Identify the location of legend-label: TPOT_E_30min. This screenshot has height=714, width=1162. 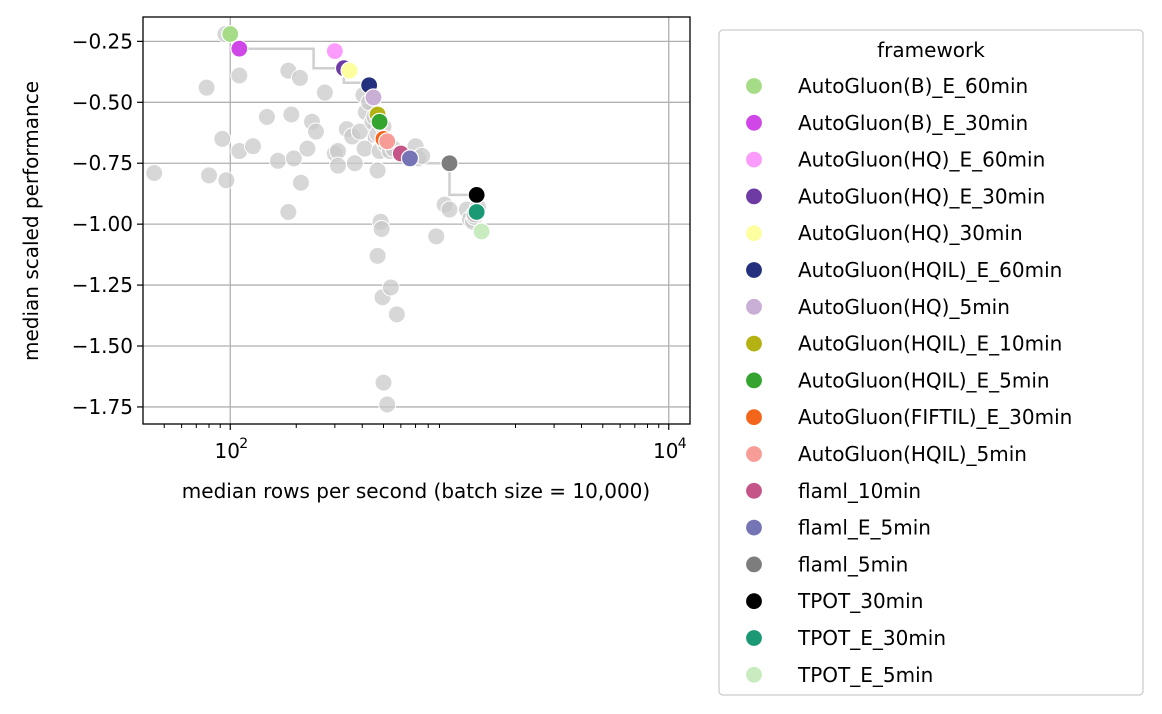
(871, 638).